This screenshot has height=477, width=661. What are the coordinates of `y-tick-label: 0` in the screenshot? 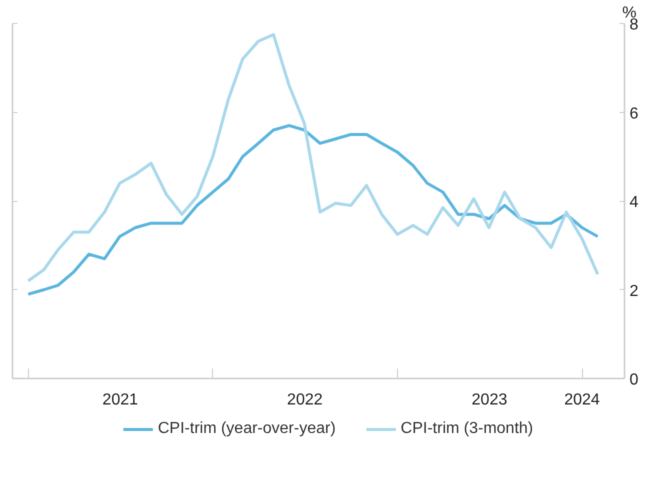 It's located at (634, 380).